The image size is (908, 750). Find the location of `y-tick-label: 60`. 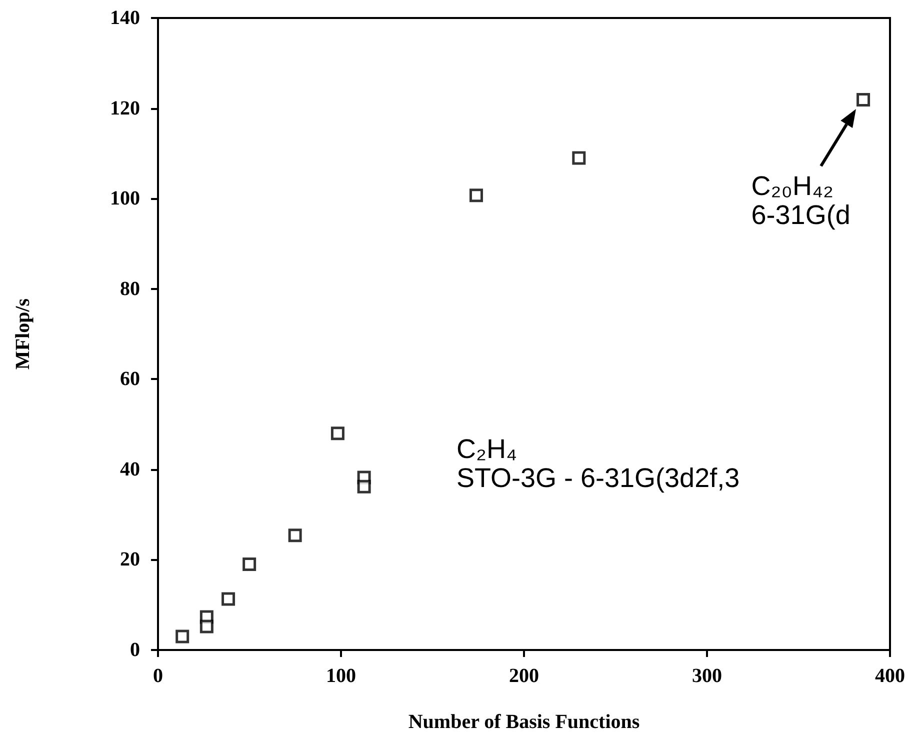

y-tick-label: 60 is located at coordinates (130, 379).